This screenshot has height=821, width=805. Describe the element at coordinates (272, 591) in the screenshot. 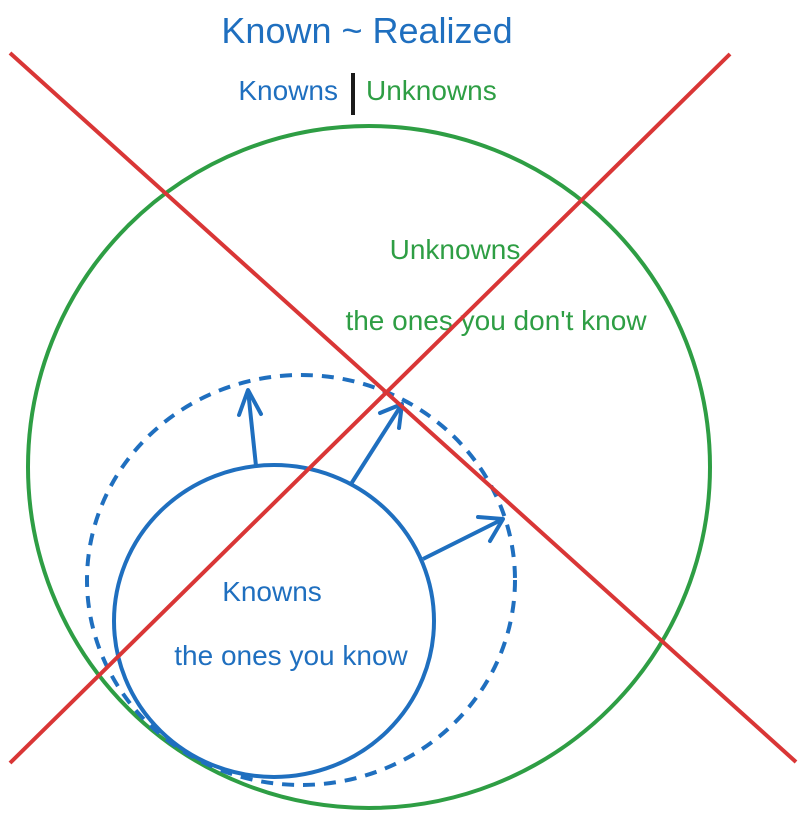

I see `knowns-region-title: Knowns` at that location.